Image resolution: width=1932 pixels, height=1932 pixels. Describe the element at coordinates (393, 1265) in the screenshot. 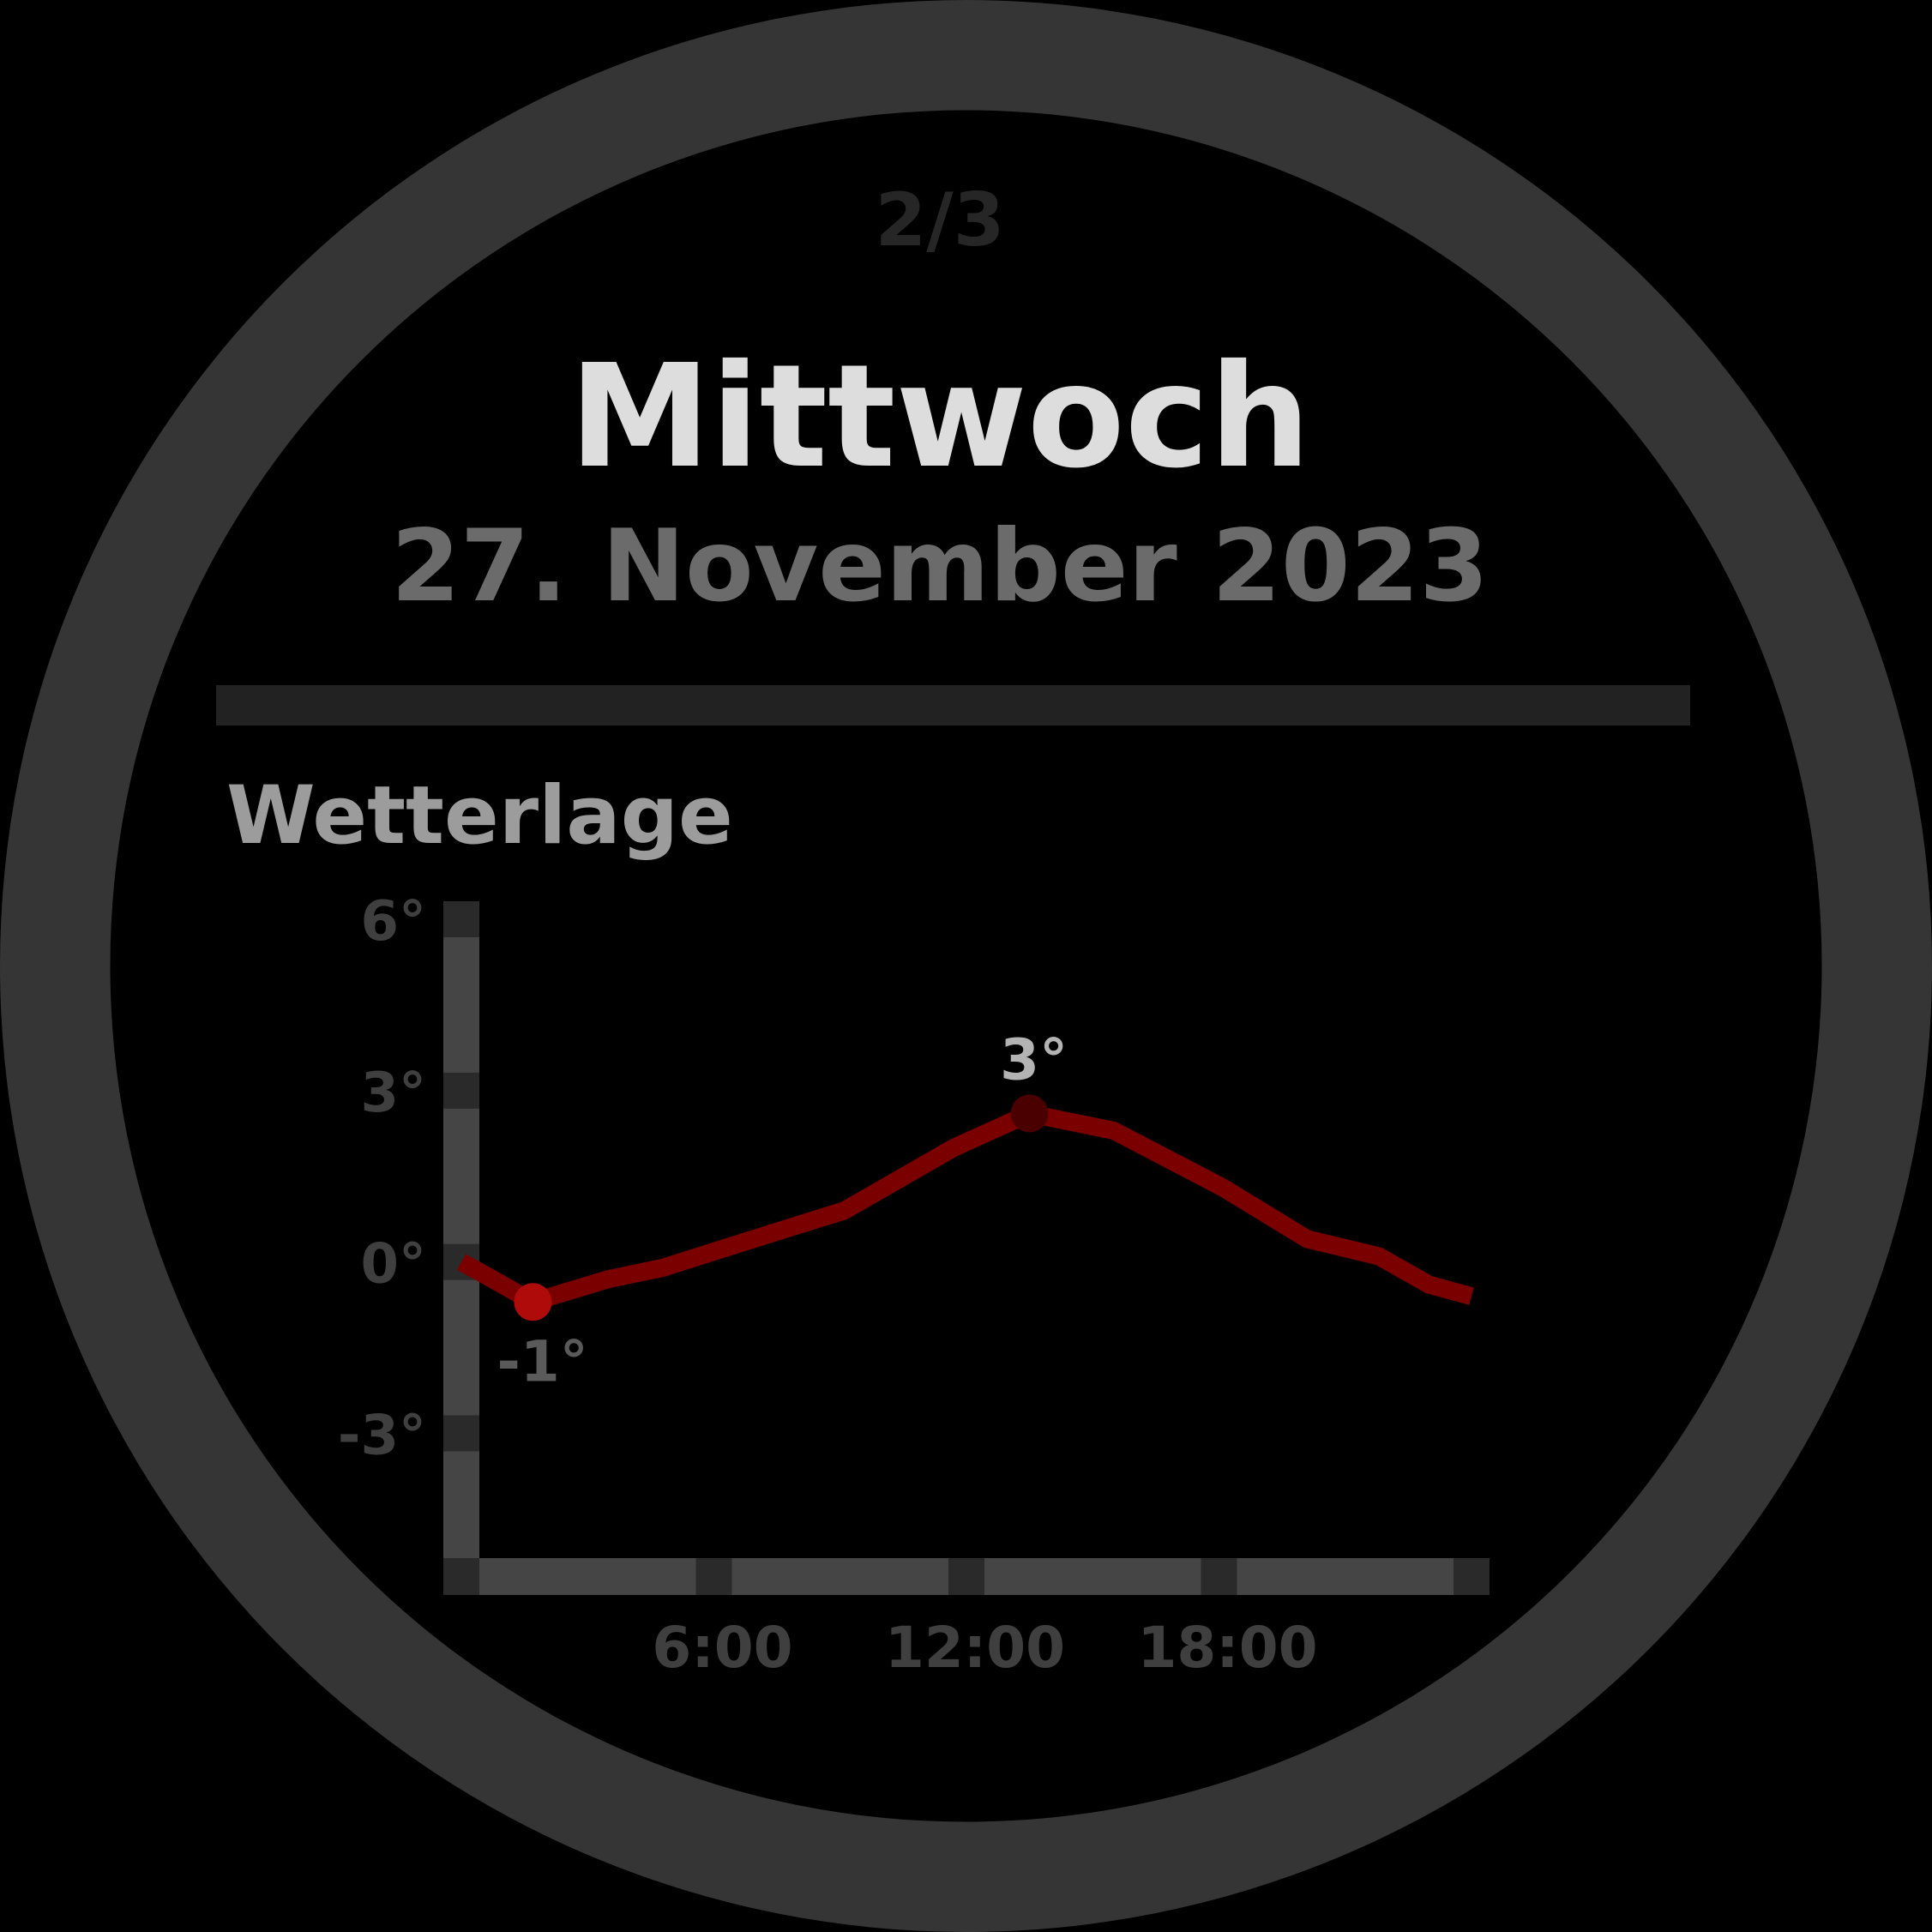

I see `y-tick-label: 0°` at that location.